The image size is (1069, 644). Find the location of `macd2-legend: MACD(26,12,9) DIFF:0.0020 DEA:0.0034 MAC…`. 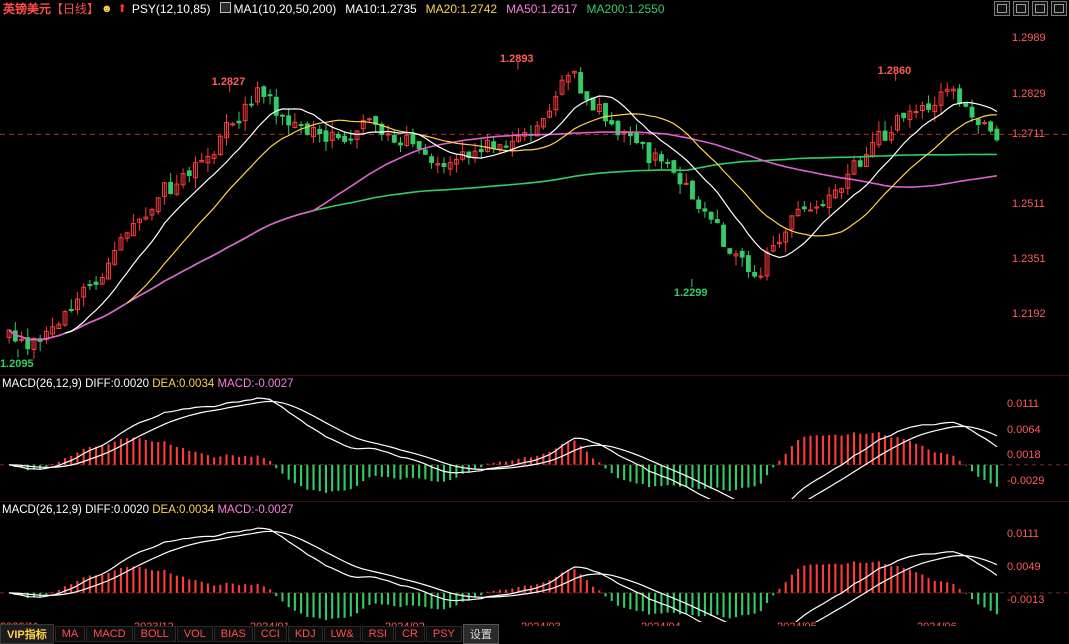

macd2-legend: MACD(26,12,9) DIFF:0.0020 DEA:0.0034 MAC… is located at coordinates (148, 510).